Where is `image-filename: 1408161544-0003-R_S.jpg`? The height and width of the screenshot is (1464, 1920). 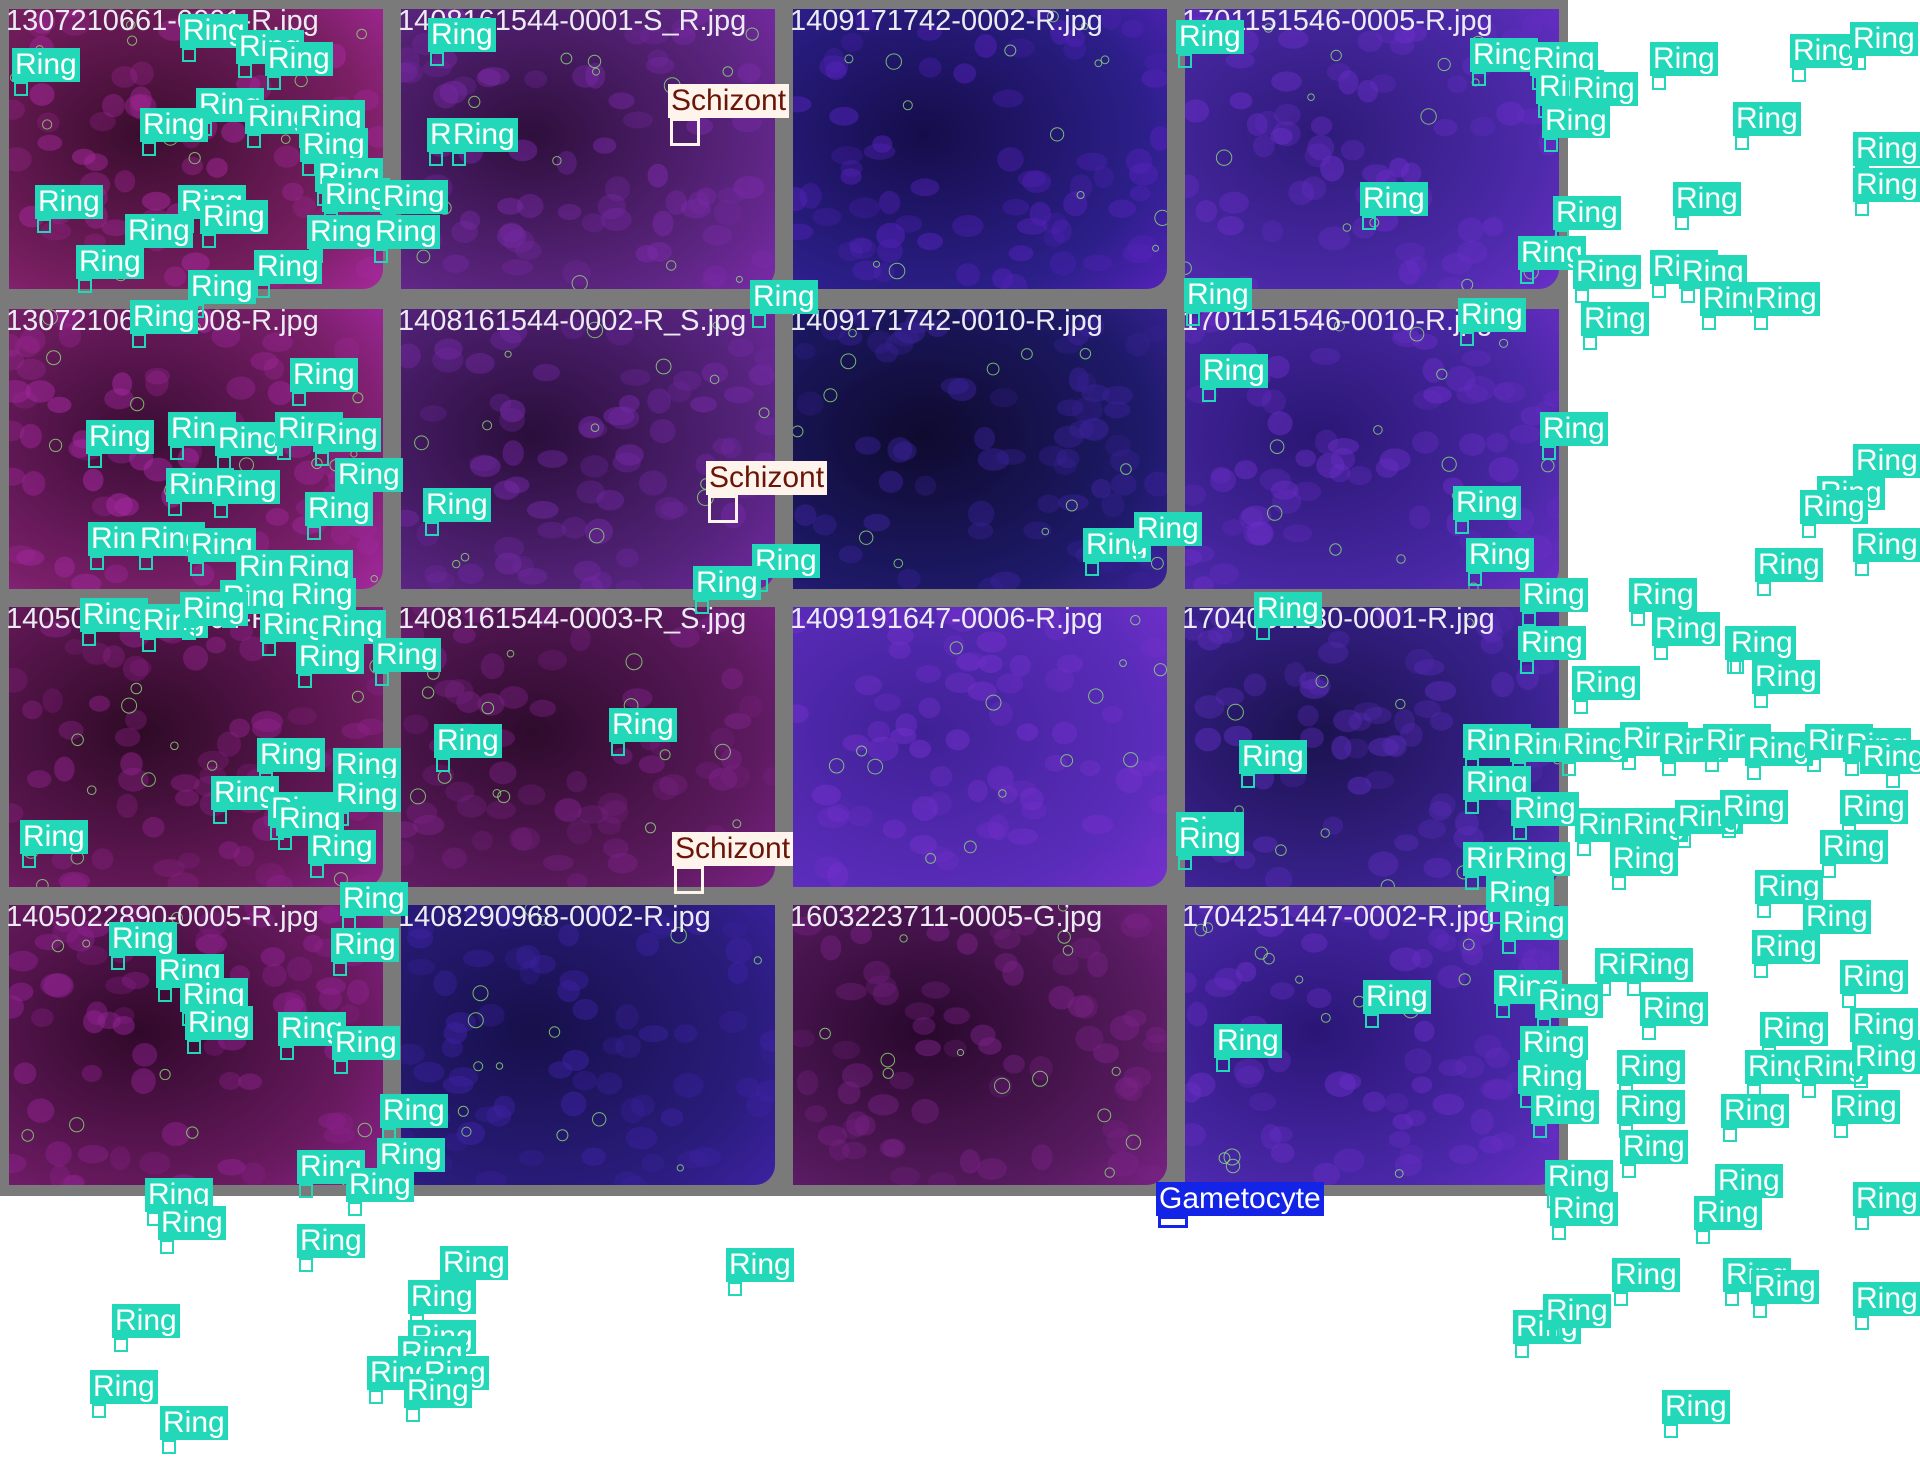
image-filename: 1408161544-0003-R_S.jpg is located at coordinates (572, 619).